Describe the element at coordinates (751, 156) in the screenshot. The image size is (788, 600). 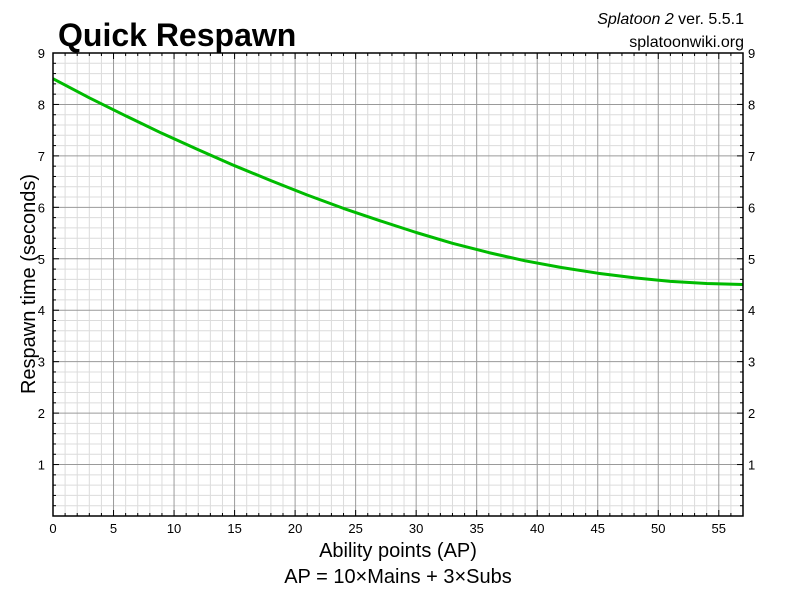
I see `y-tick-label-right: 7` at that location.